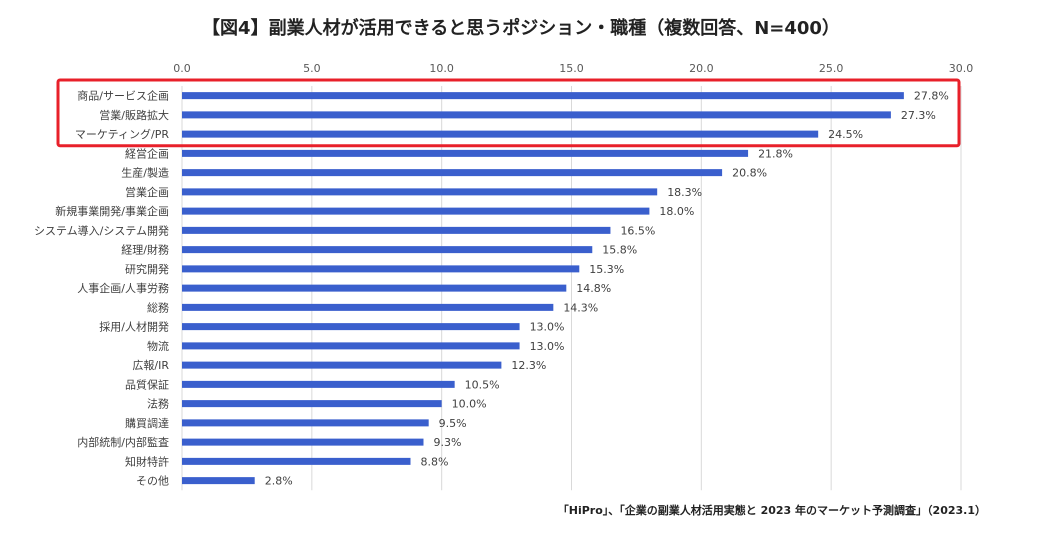 Image resolution: width=1042 pixels, height=534 pixels. I want to click on data-label: 9.3%, so click(447, 442).